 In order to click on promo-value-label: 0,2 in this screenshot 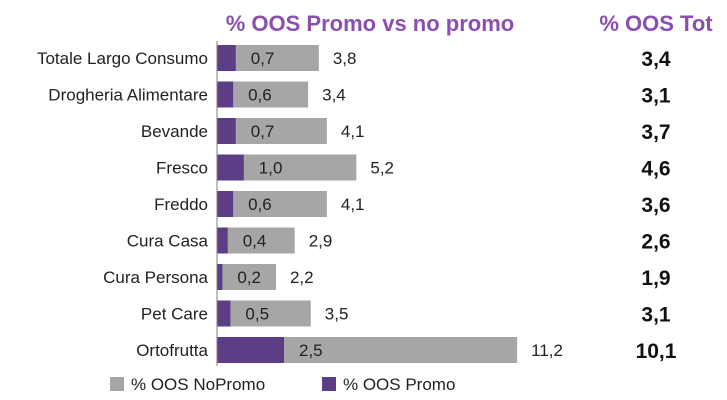, I will do `click(249, 277)`.